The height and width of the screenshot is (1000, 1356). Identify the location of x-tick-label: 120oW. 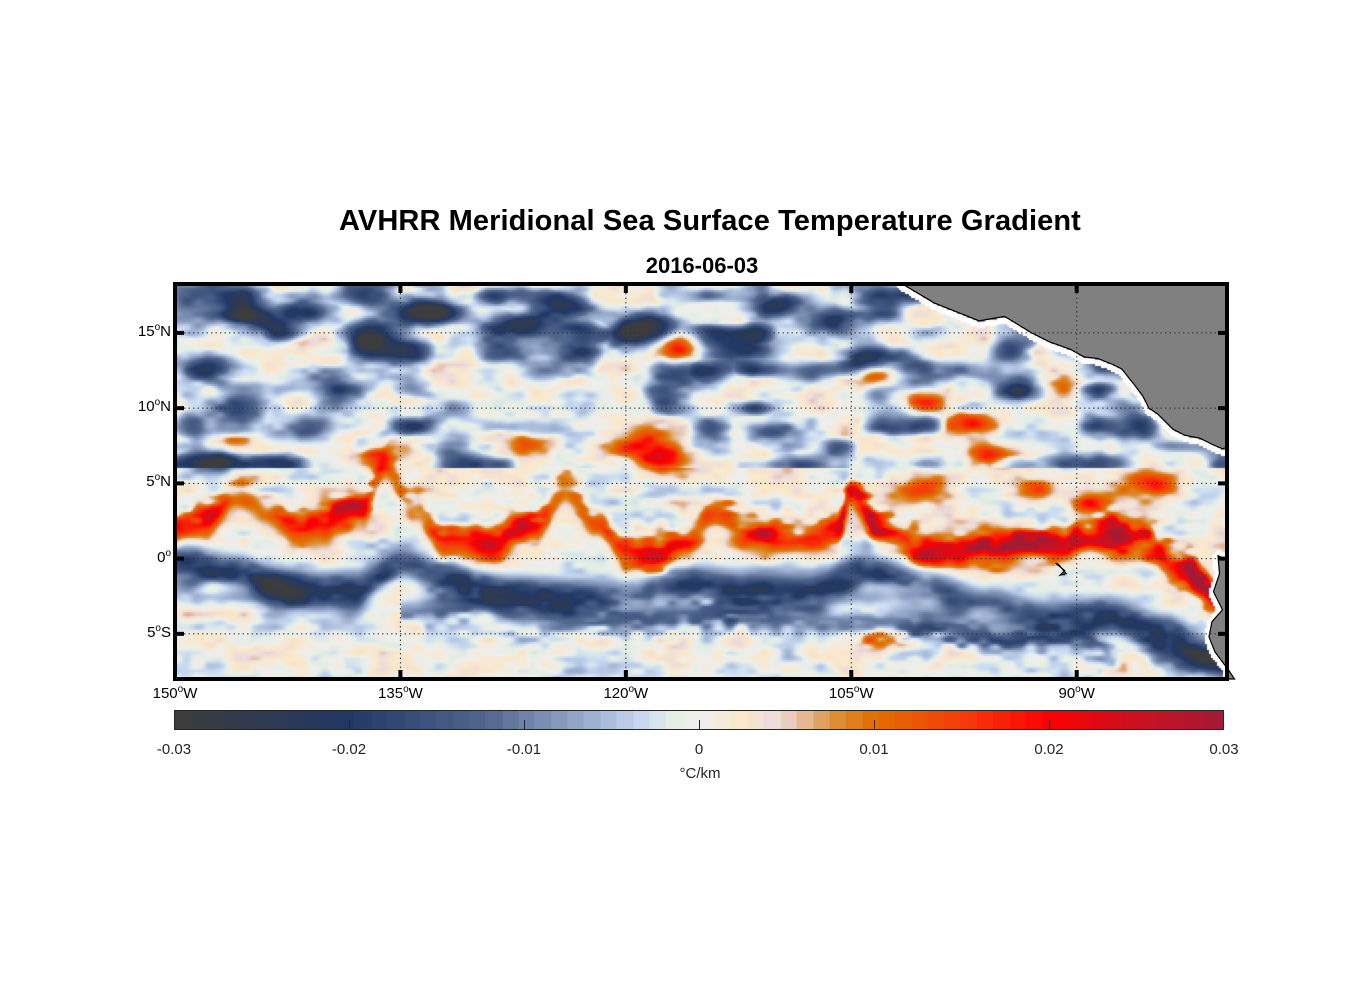
(626, 693).